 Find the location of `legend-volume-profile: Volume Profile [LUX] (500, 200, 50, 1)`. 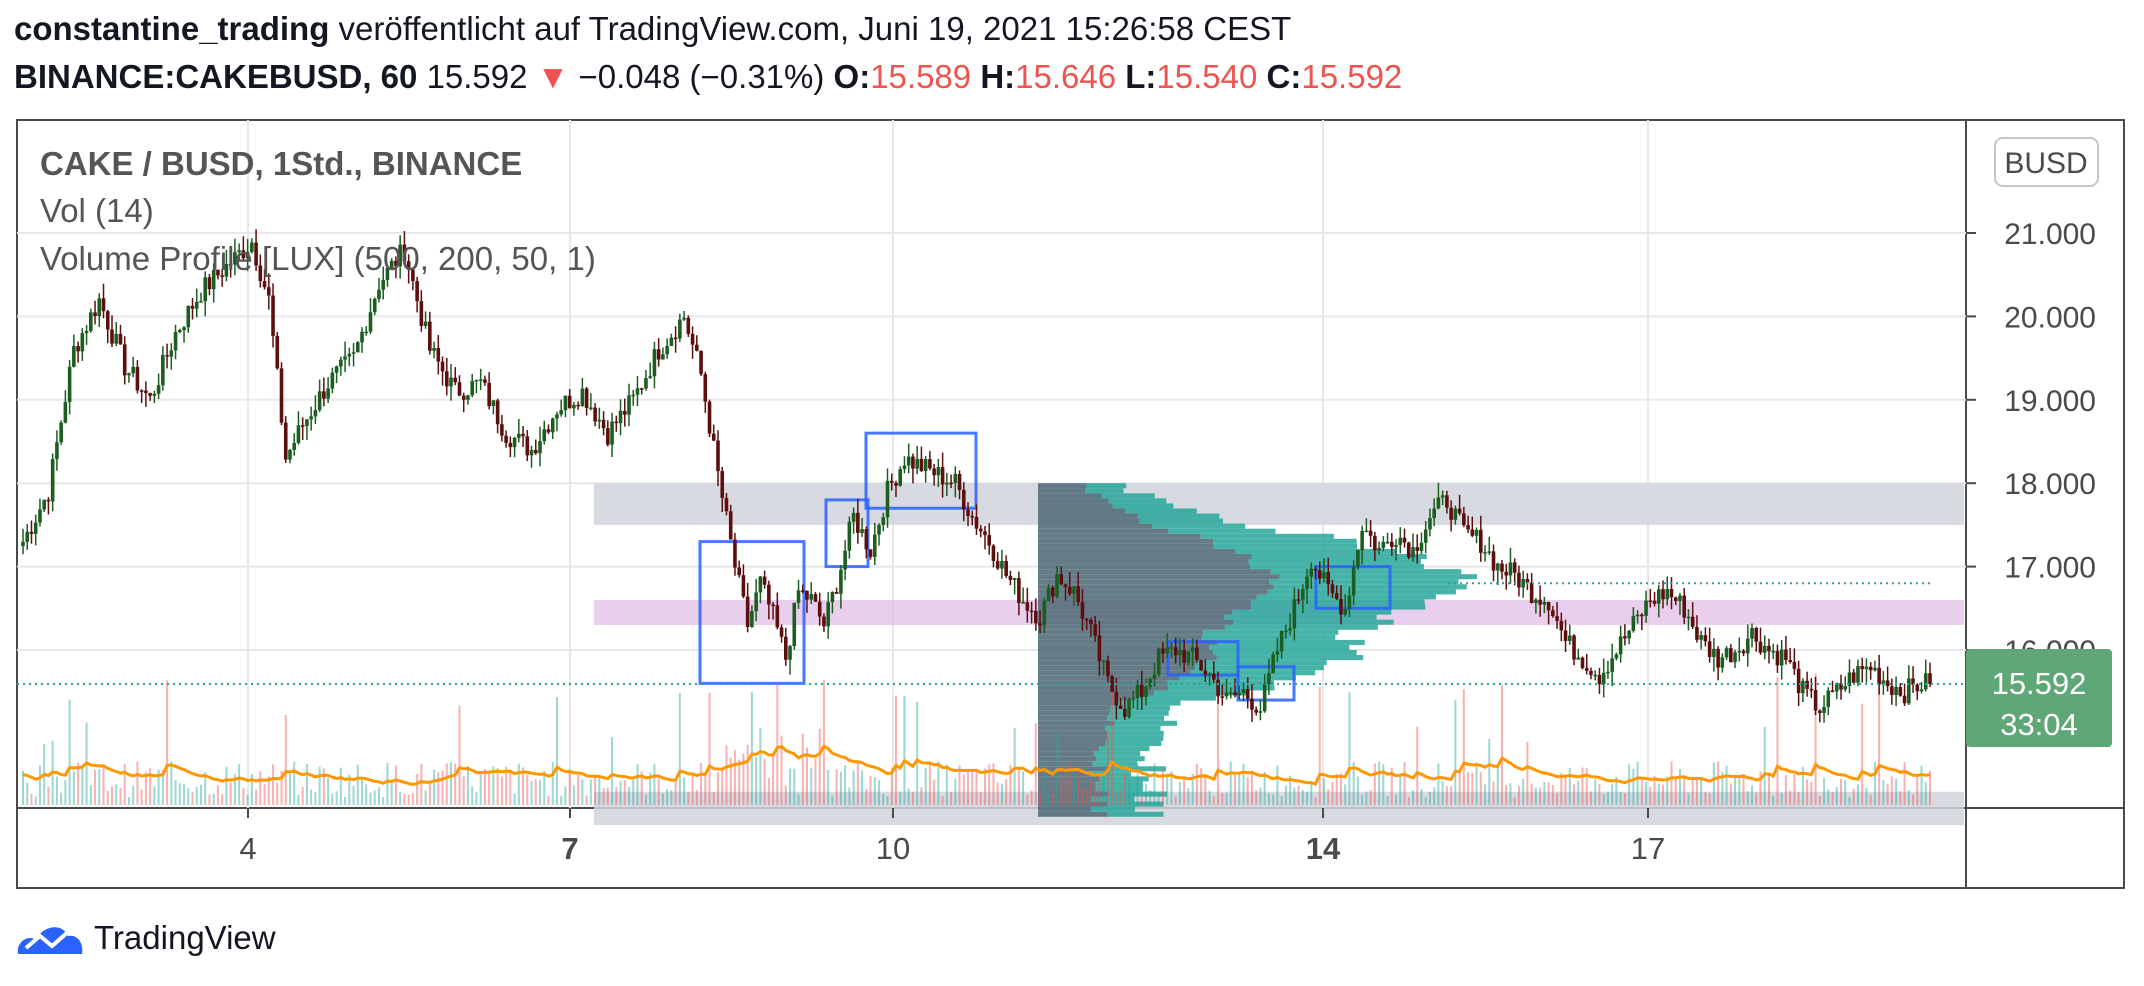

legend-volume-profile: Volume Profile [LUX] (500, 200, 50, 1) is located at coordinates (318, 258).